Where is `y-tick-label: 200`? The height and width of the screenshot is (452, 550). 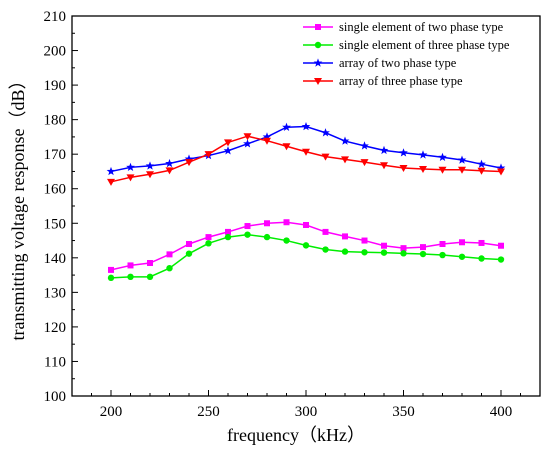
y-tick-label: 200 is located at coordinates (55, 52).